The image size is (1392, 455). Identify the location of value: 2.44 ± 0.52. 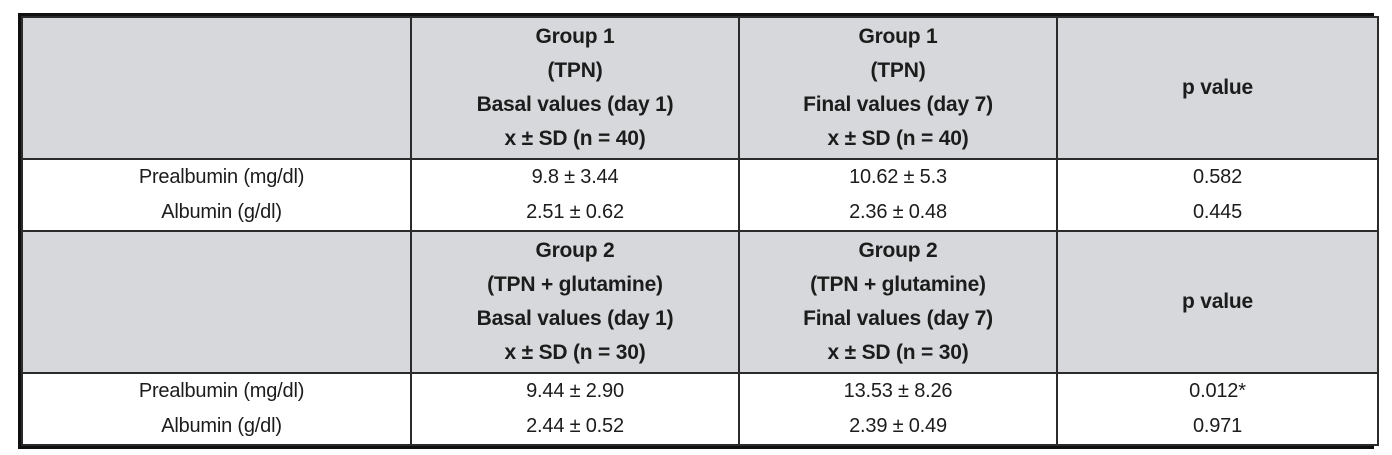
(575, 426).